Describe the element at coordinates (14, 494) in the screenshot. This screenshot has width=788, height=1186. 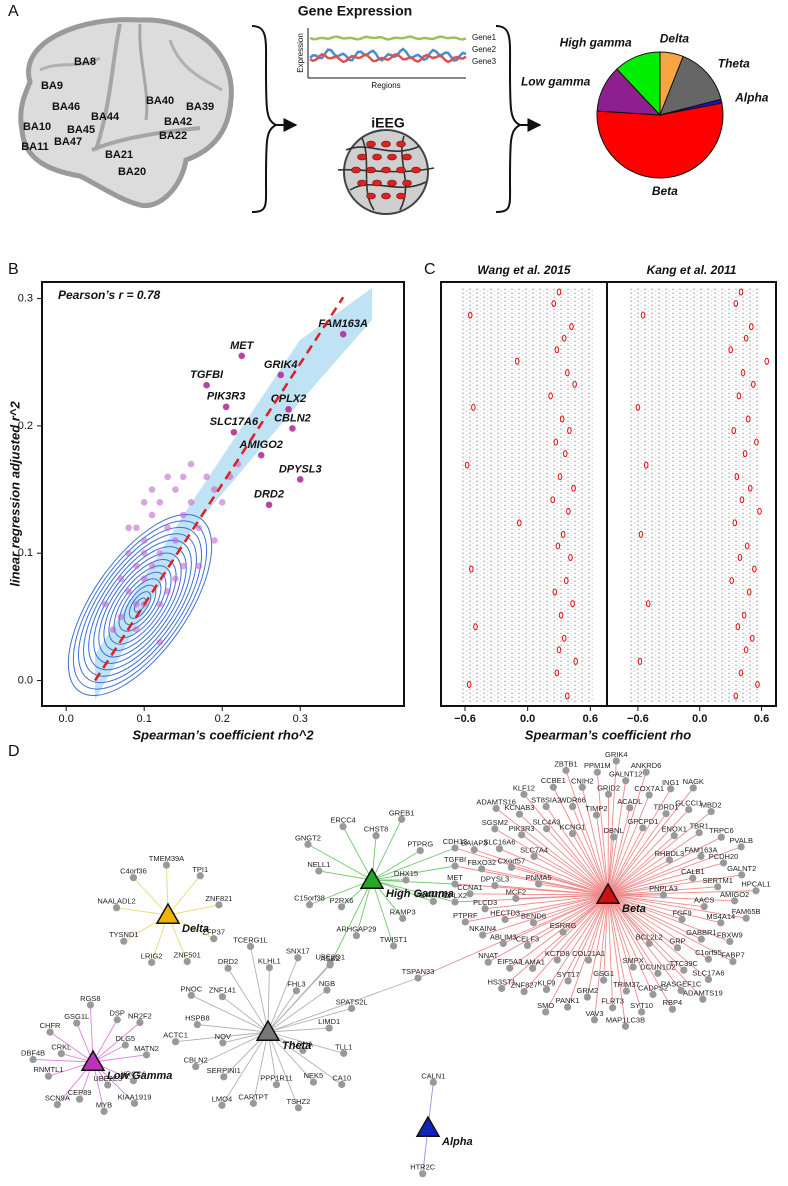
I see `y-axis-label: linear regression adjusted r^2` at that location.